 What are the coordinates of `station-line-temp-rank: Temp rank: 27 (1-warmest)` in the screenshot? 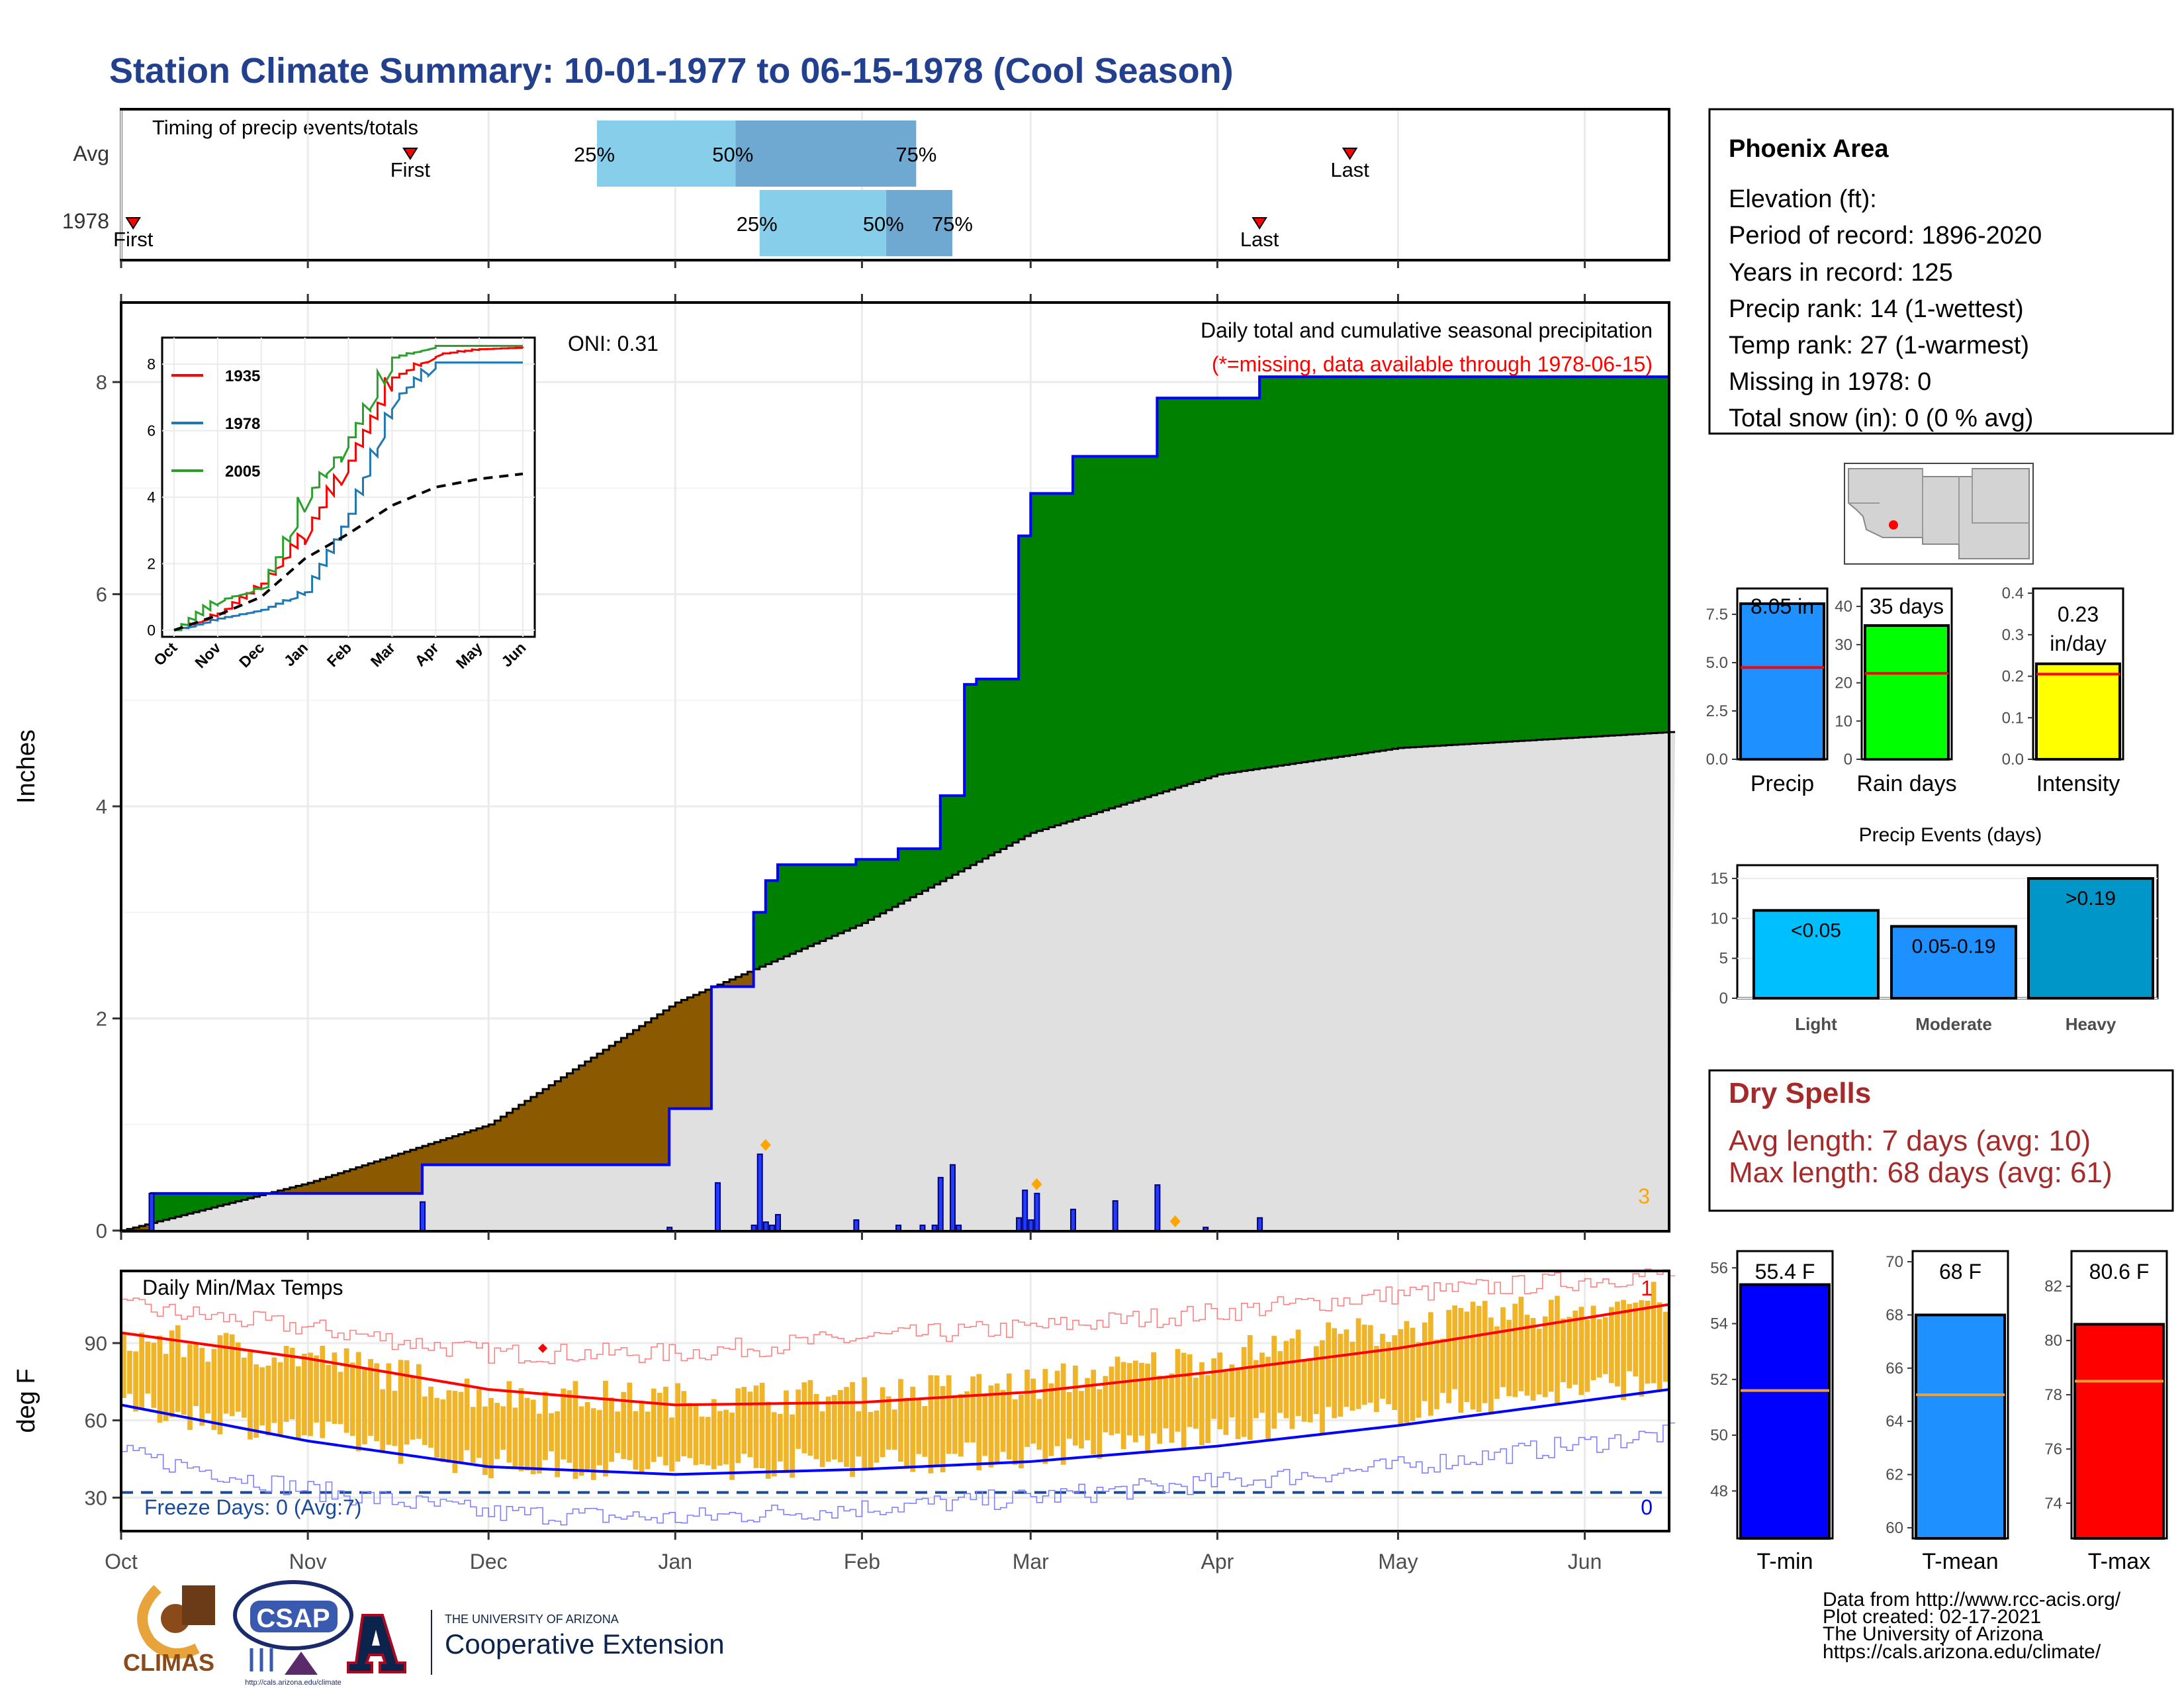 It's located at (1879, 345).